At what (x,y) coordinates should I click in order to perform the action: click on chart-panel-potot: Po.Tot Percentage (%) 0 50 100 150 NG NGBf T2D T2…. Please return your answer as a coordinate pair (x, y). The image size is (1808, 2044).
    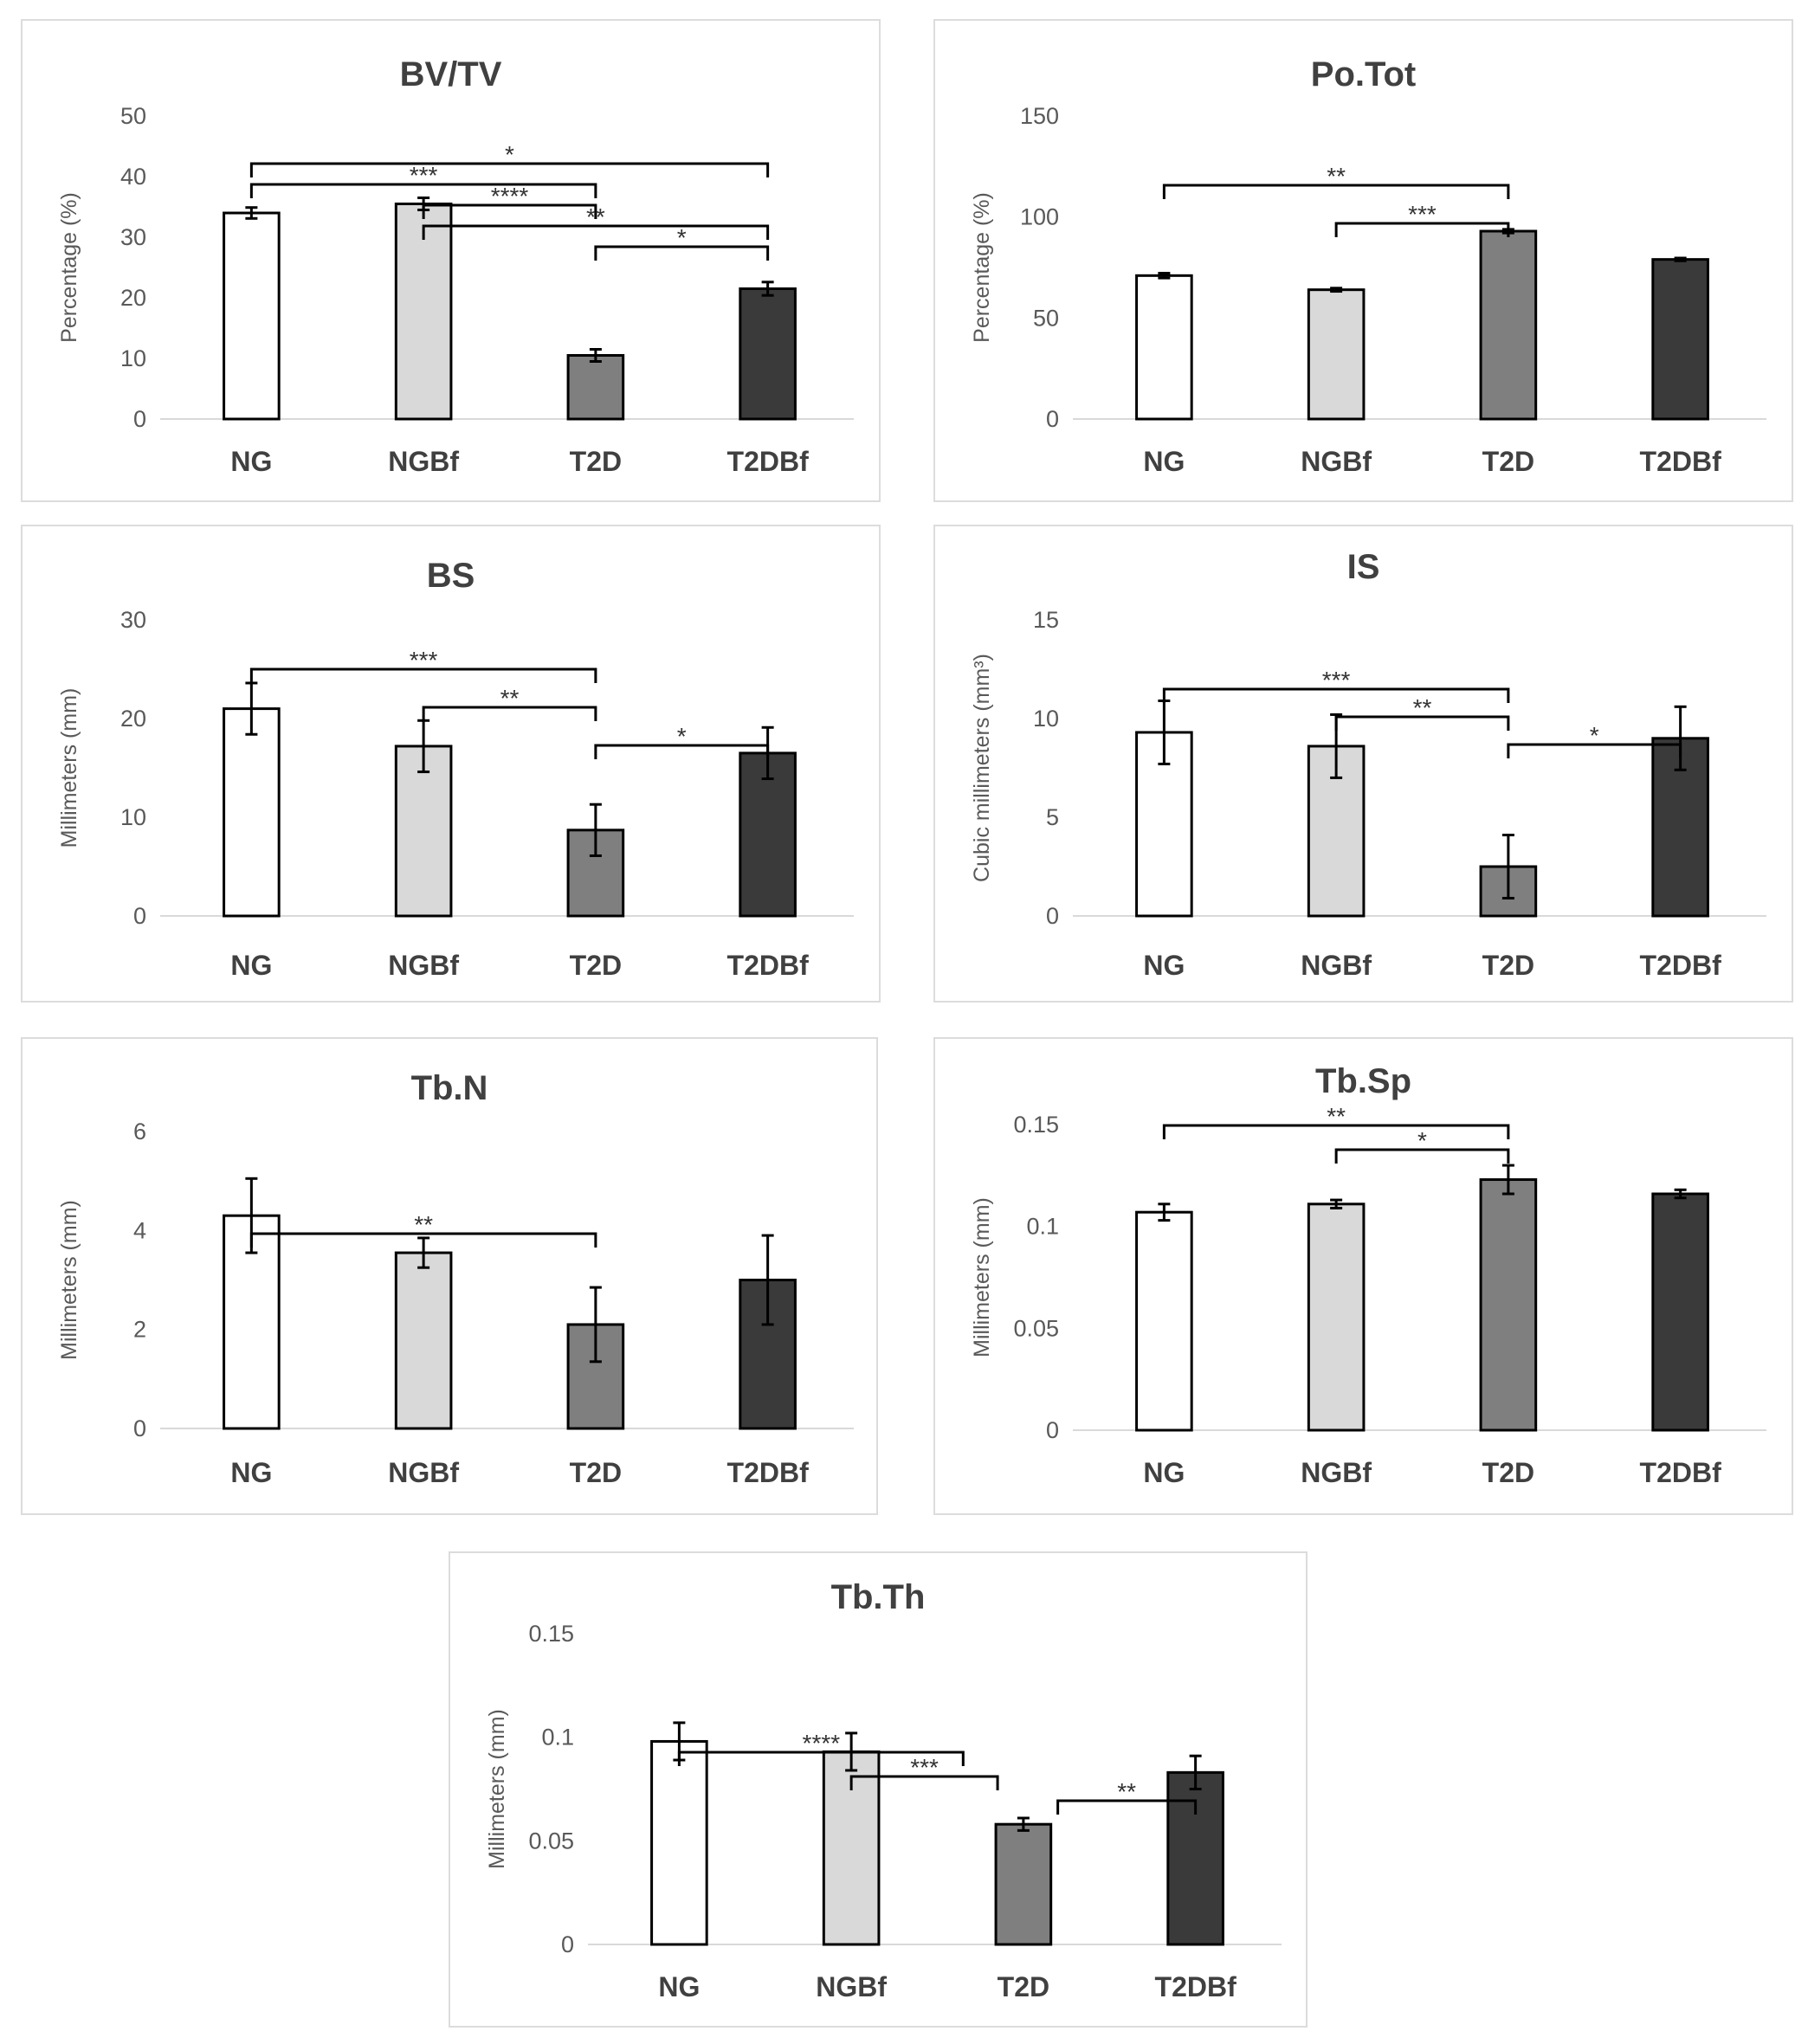
    Looking at the image, I should click on (1363, 261).